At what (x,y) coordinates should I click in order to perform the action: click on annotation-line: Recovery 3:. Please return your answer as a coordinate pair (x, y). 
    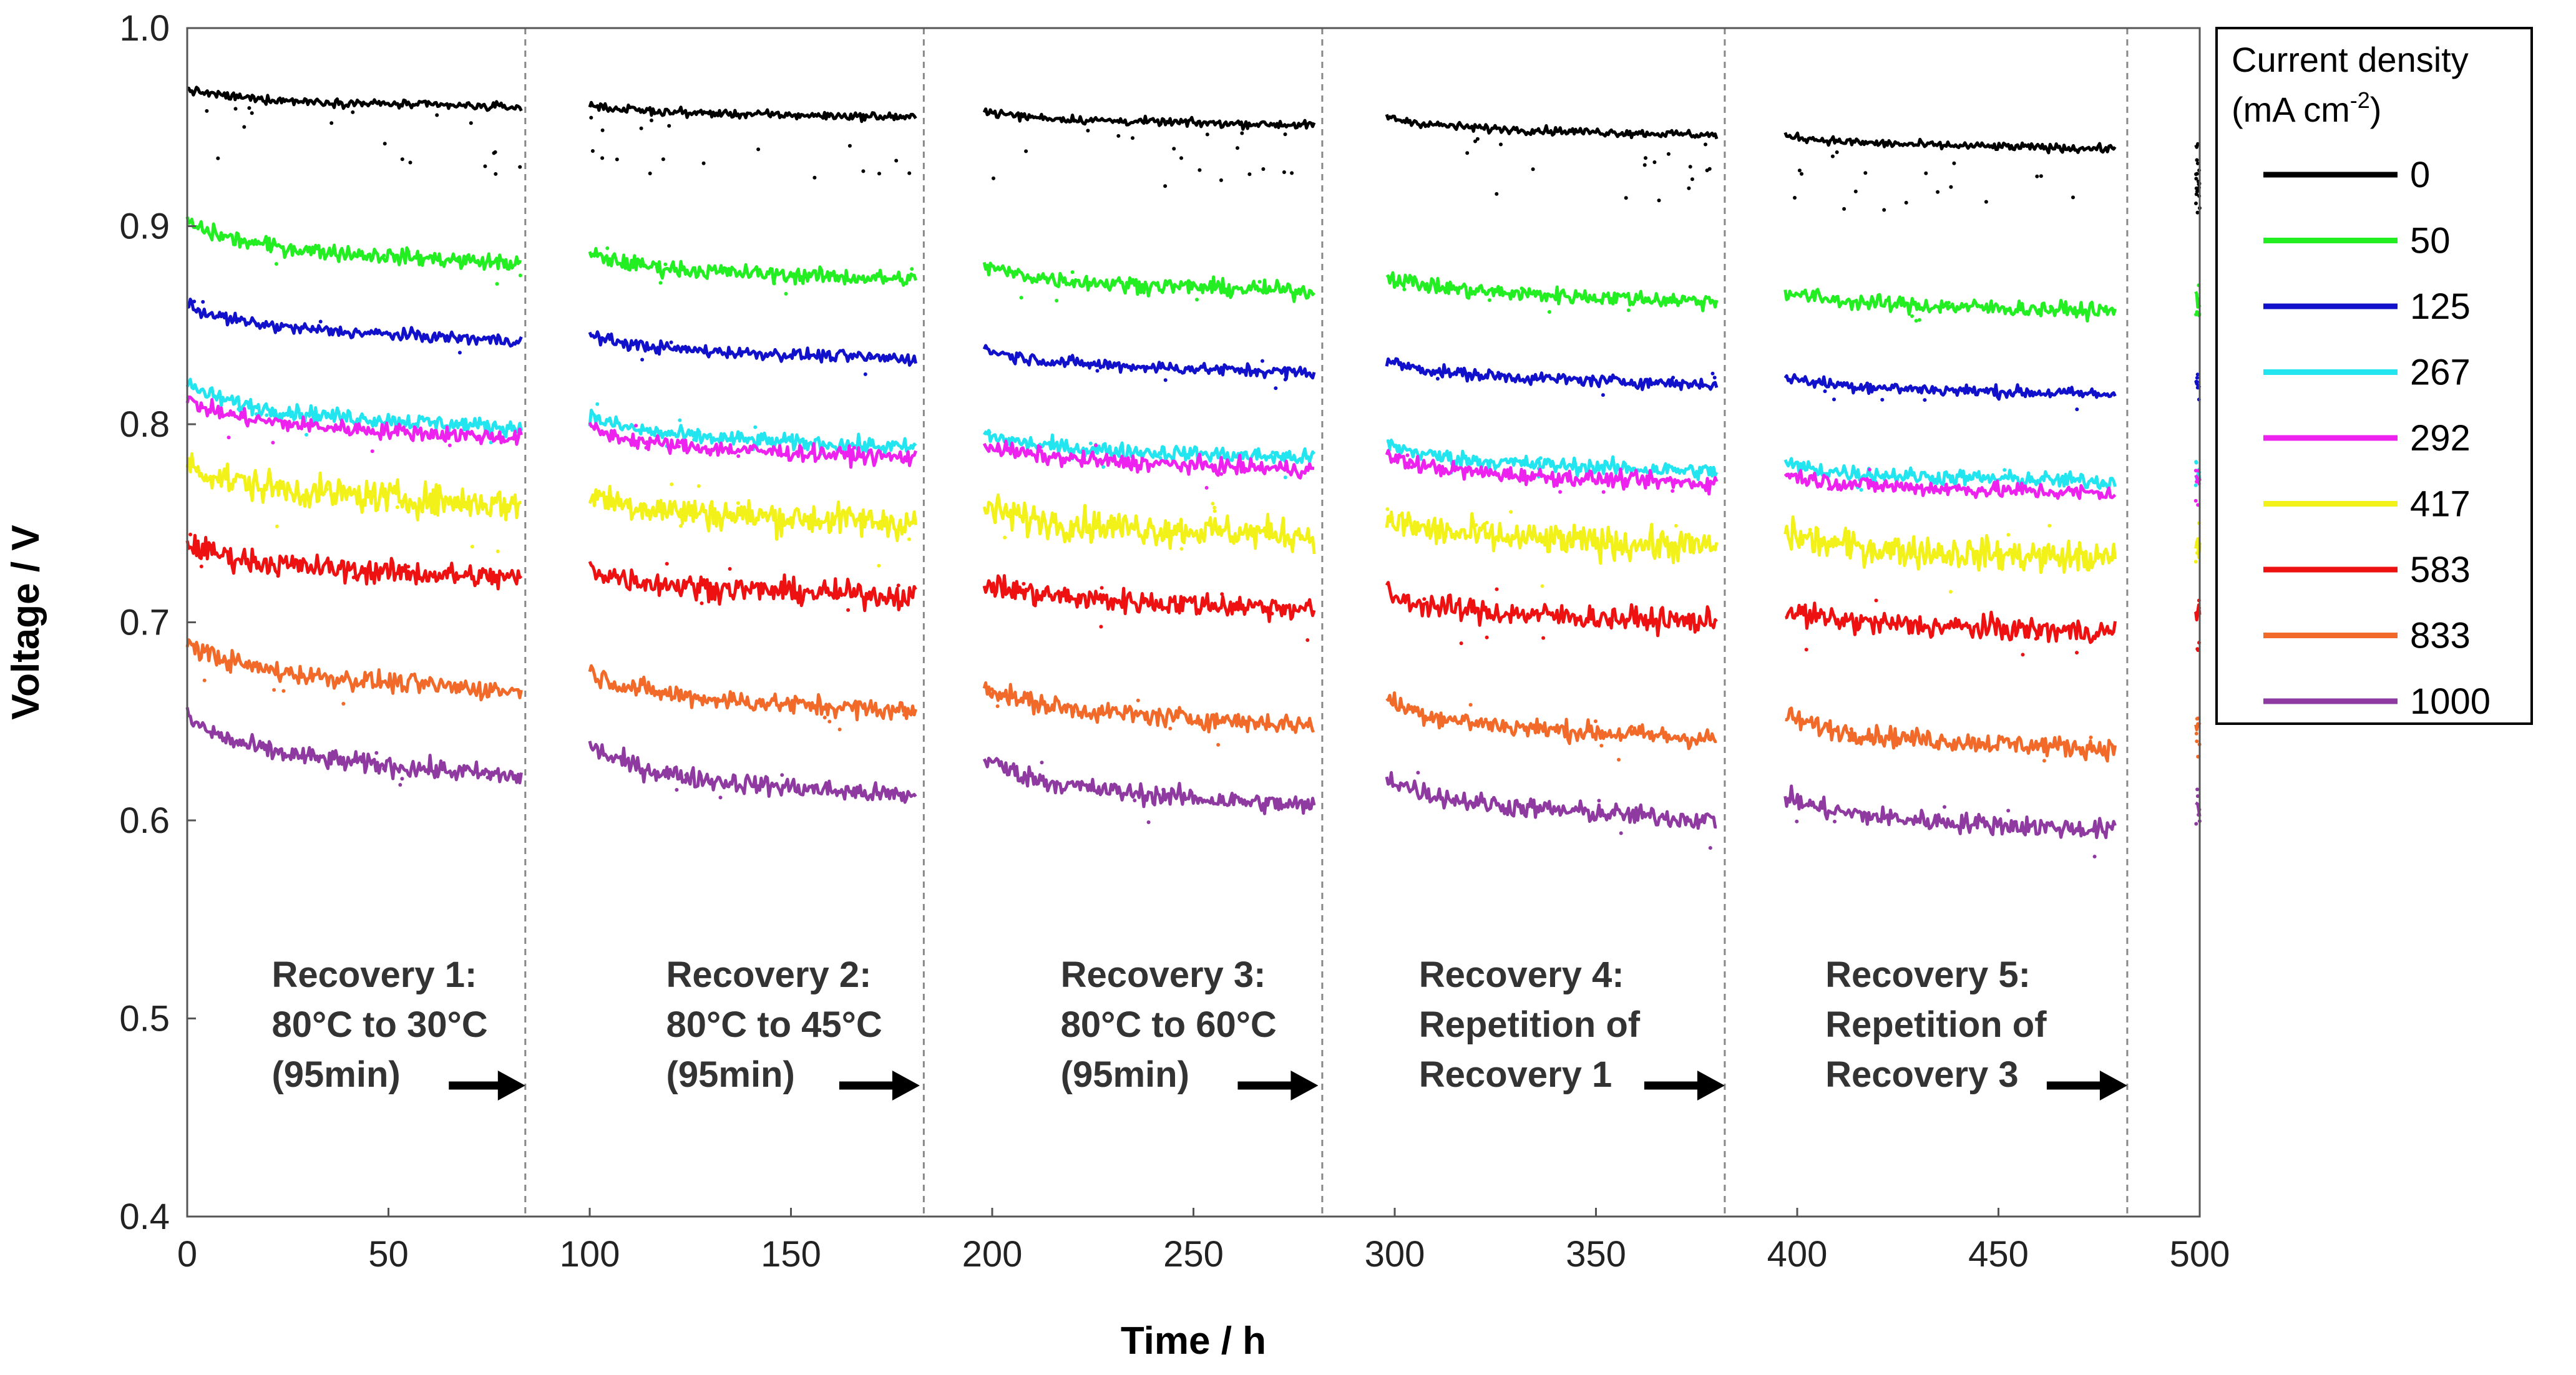
    Looking at the image, I should click on (1163, 975).